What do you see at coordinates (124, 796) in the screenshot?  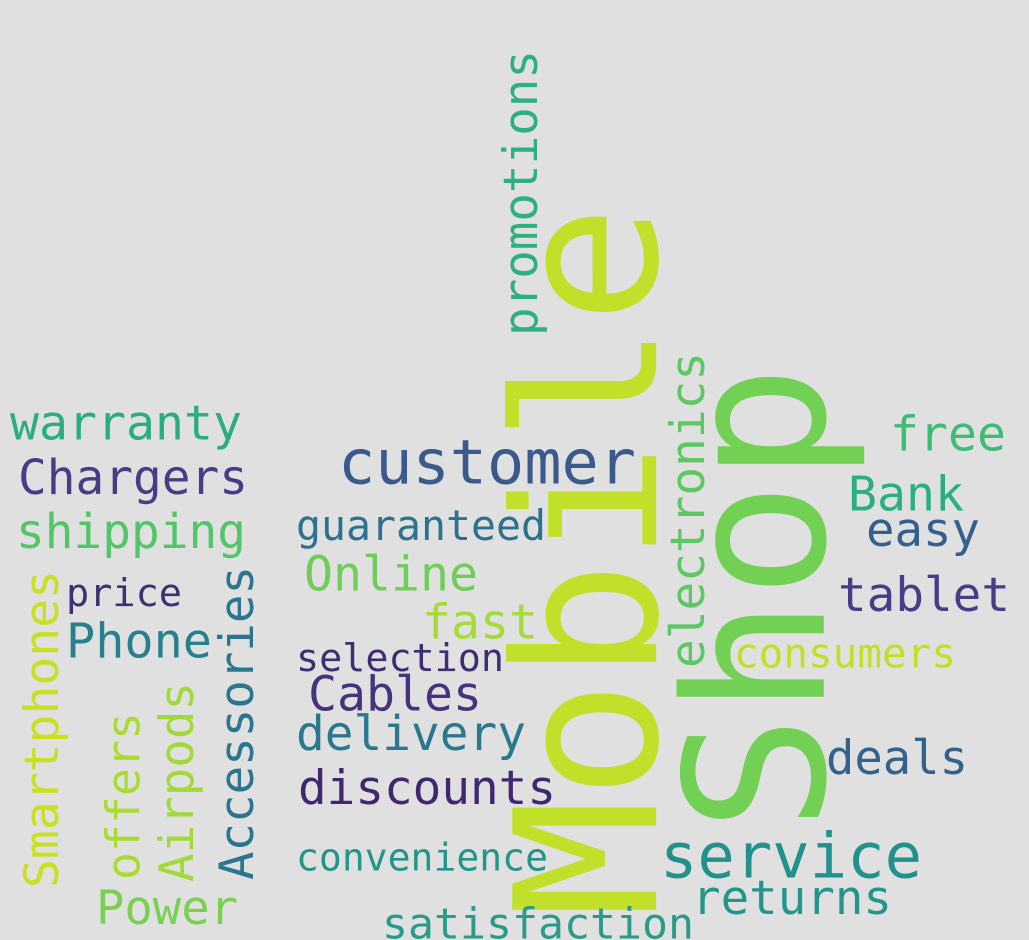 I see `word-offers: offers` at bounding box center [124, 796].